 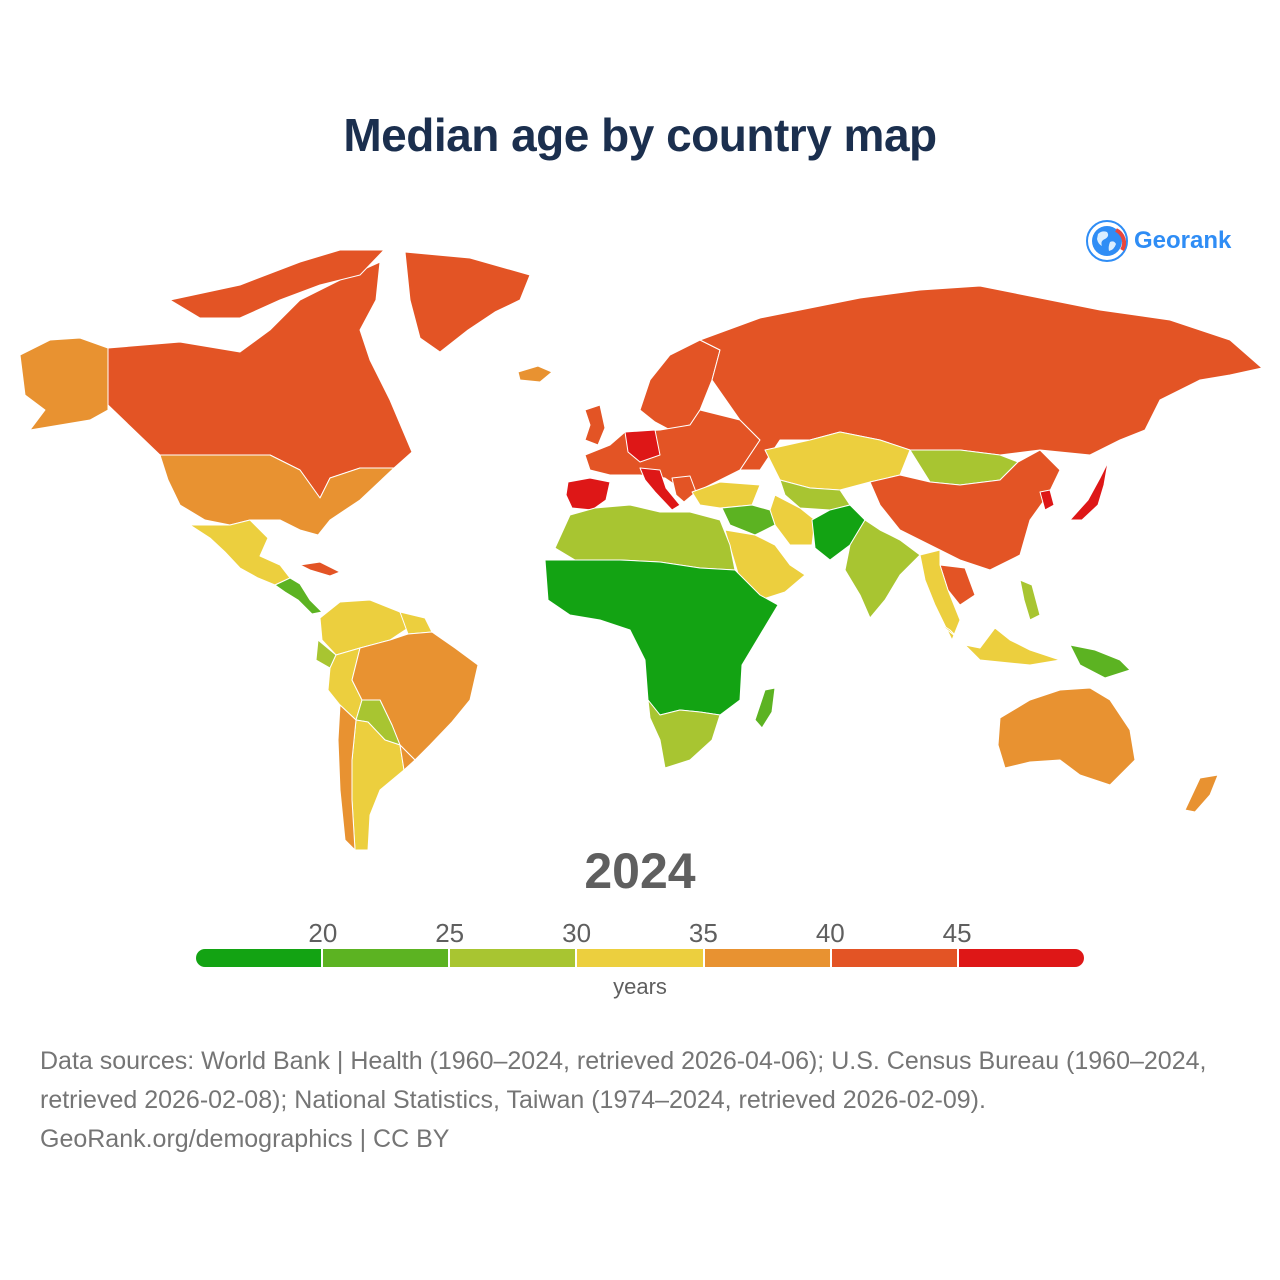 What do you see at coordinates (661, 637) in the screenshot?
I see `region-sub-saharan-africa` at bounding box center [661, 637].